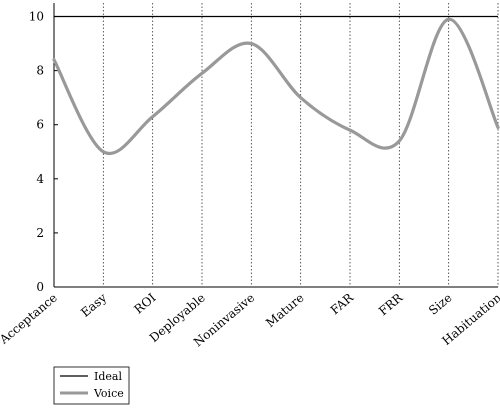  Describe the element at coordinates (284, 311) in the screenshot. I see `x-tick-label-5: Mature` at that location.